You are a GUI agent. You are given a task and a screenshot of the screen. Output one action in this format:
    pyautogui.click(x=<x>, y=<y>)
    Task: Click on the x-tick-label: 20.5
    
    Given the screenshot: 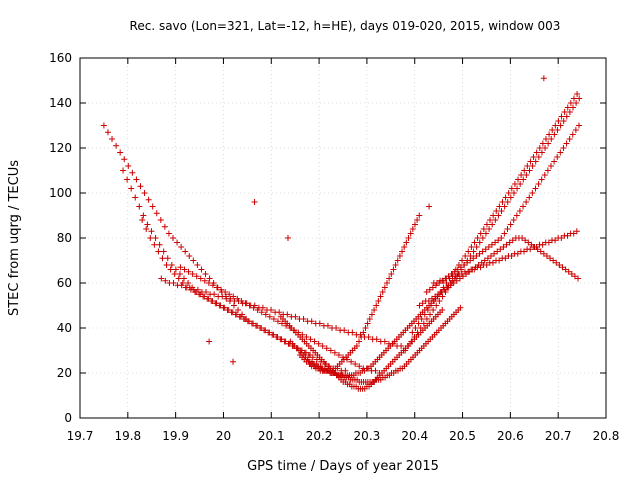 What is the action you would take?
    pyautogui.click(x=462, y=436)
    